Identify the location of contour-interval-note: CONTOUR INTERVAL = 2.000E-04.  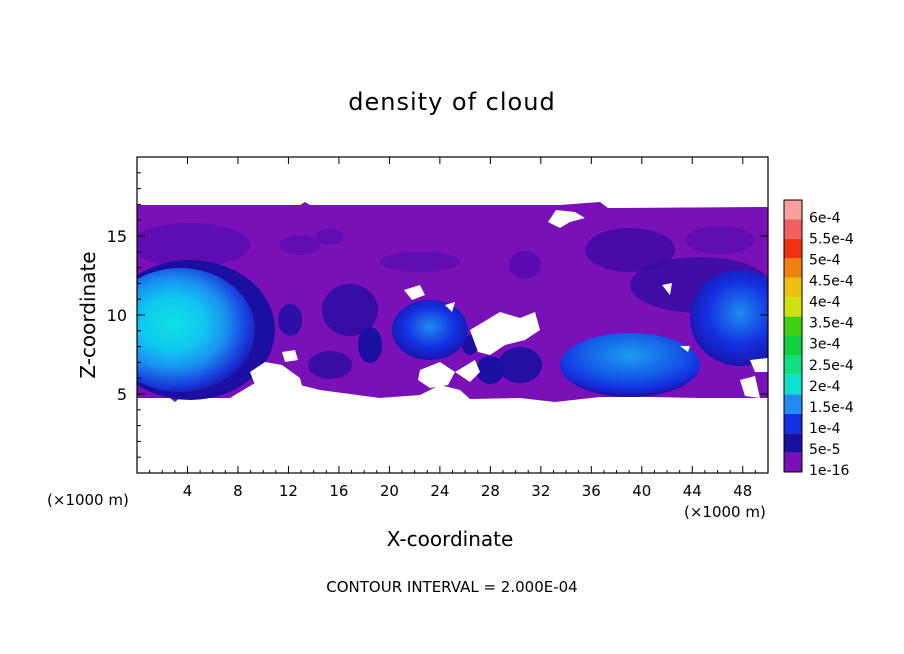
(452, 587).